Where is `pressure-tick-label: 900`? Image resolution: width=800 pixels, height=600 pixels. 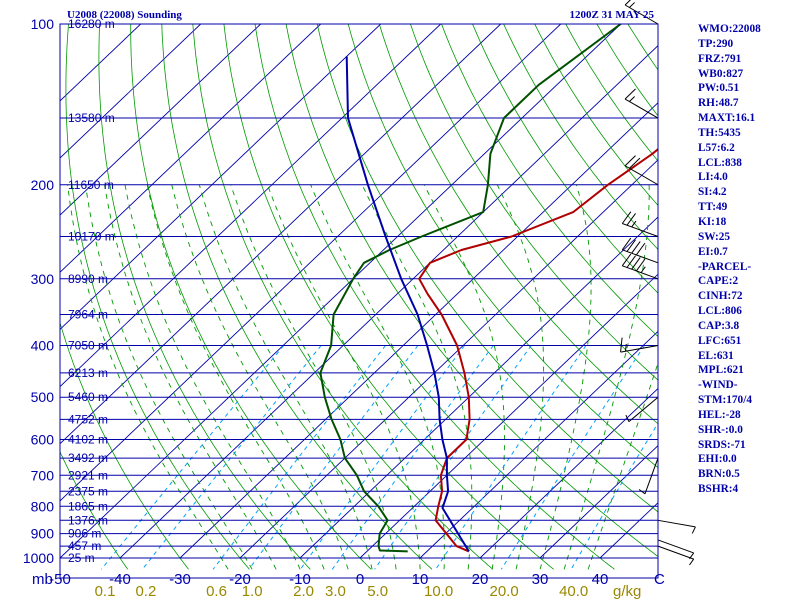
pressure-tick-label: 900 is located at coordinates (43, 534).